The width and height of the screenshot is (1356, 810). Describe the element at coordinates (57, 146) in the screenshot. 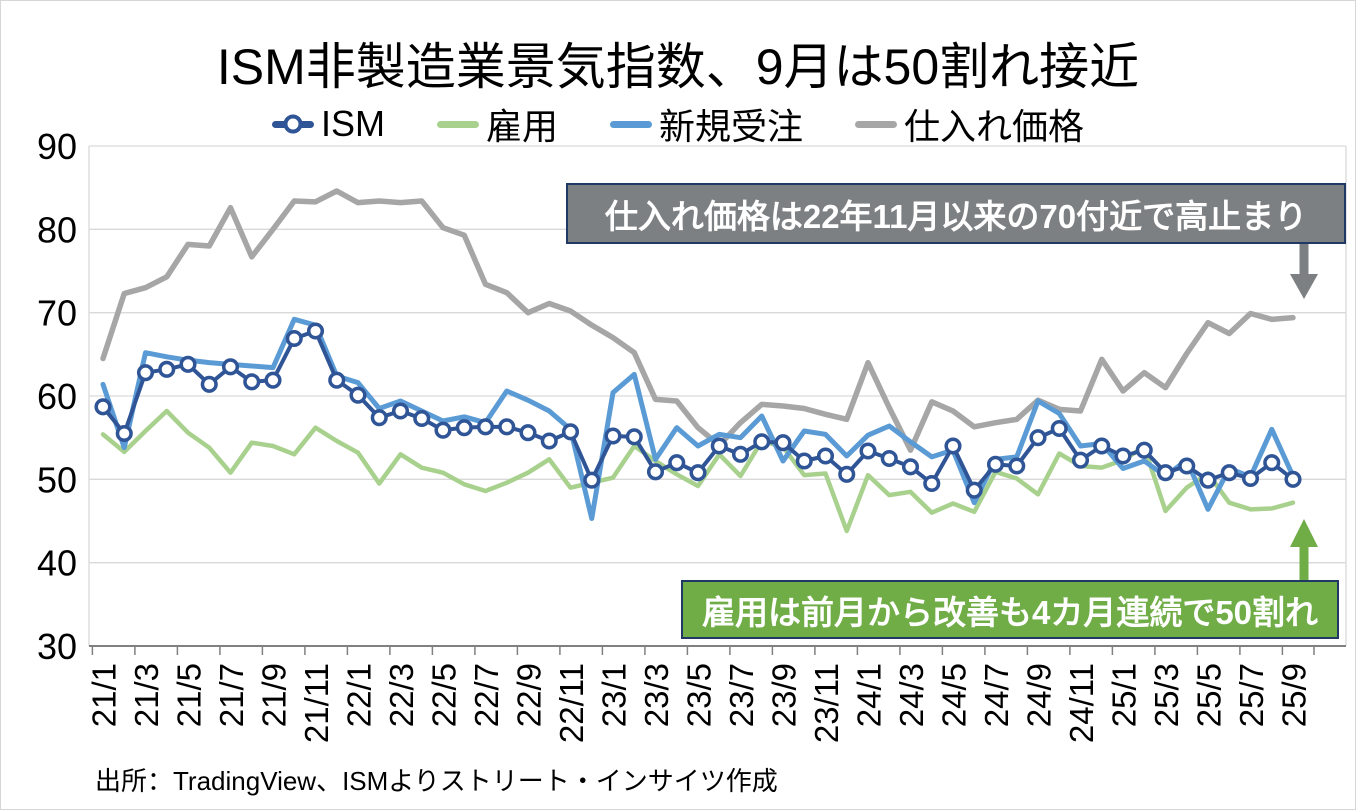

I see `svg-text: 90` at that location.